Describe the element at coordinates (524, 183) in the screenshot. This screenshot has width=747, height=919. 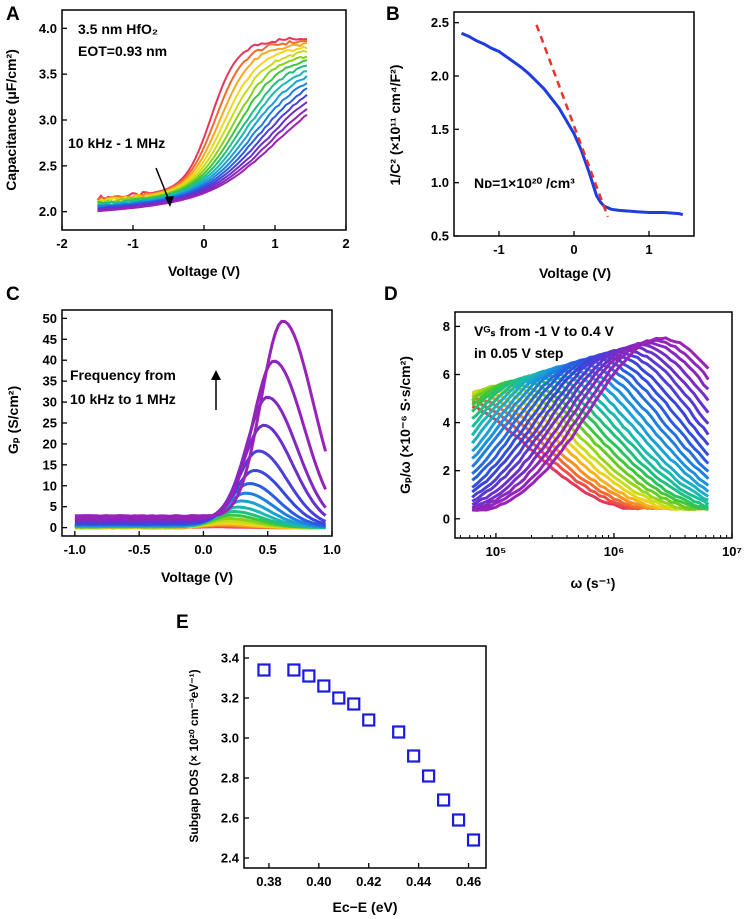
I see `panel-b-doping-annotation: Nᴅ=1×10²⁰ /cm³` at that location.